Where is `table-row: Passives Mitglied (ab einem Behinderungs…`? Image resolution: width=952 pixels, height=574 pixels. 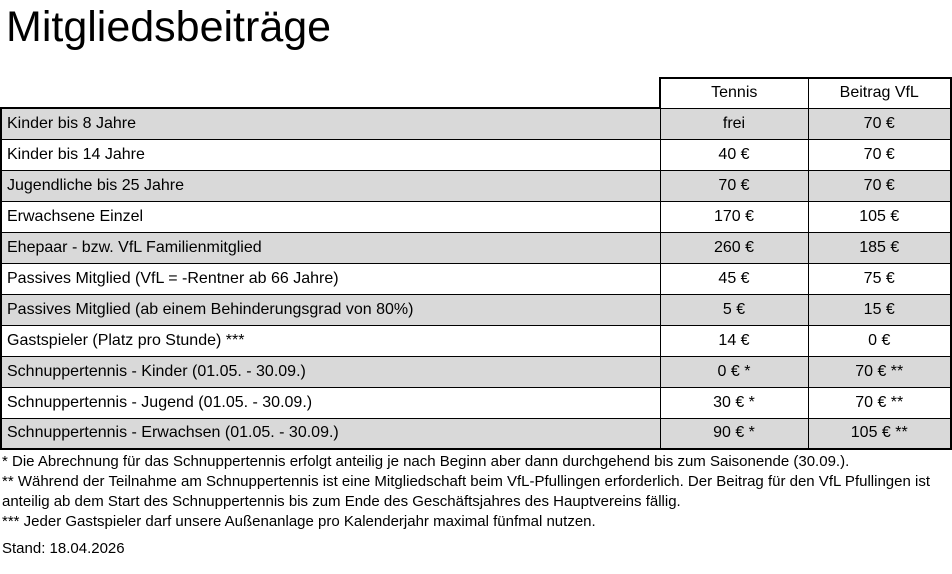
table-row: Passives Mitglied (ab einem Behinderungs… is located at coordinates (476, 309).